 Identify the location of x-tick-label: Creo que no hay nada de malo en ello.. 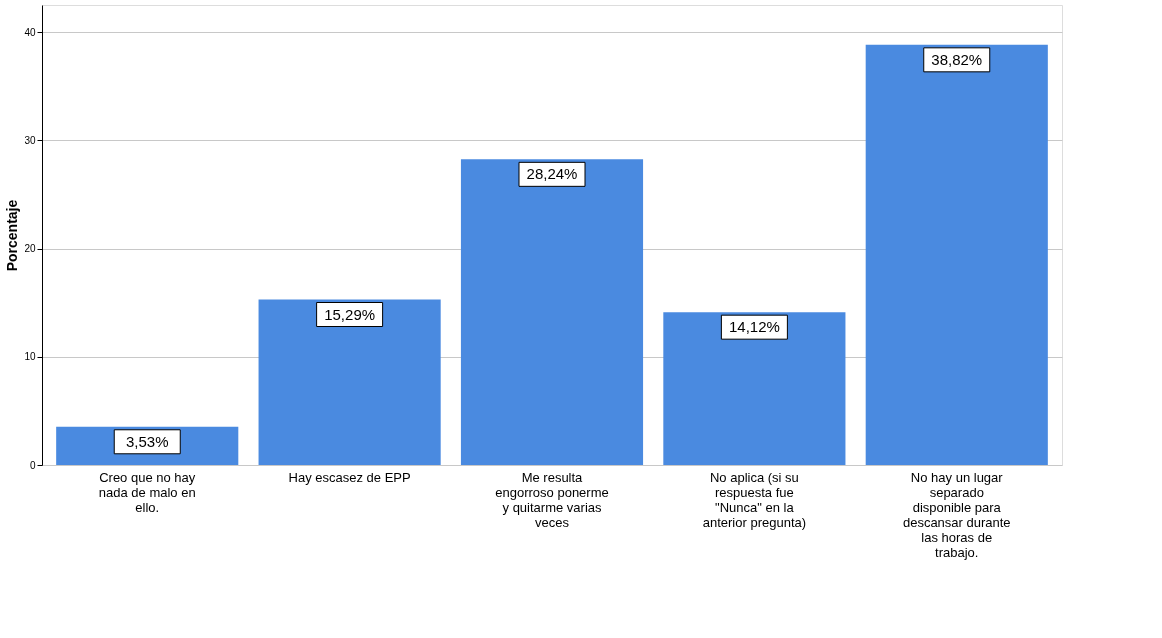
(147, 492).